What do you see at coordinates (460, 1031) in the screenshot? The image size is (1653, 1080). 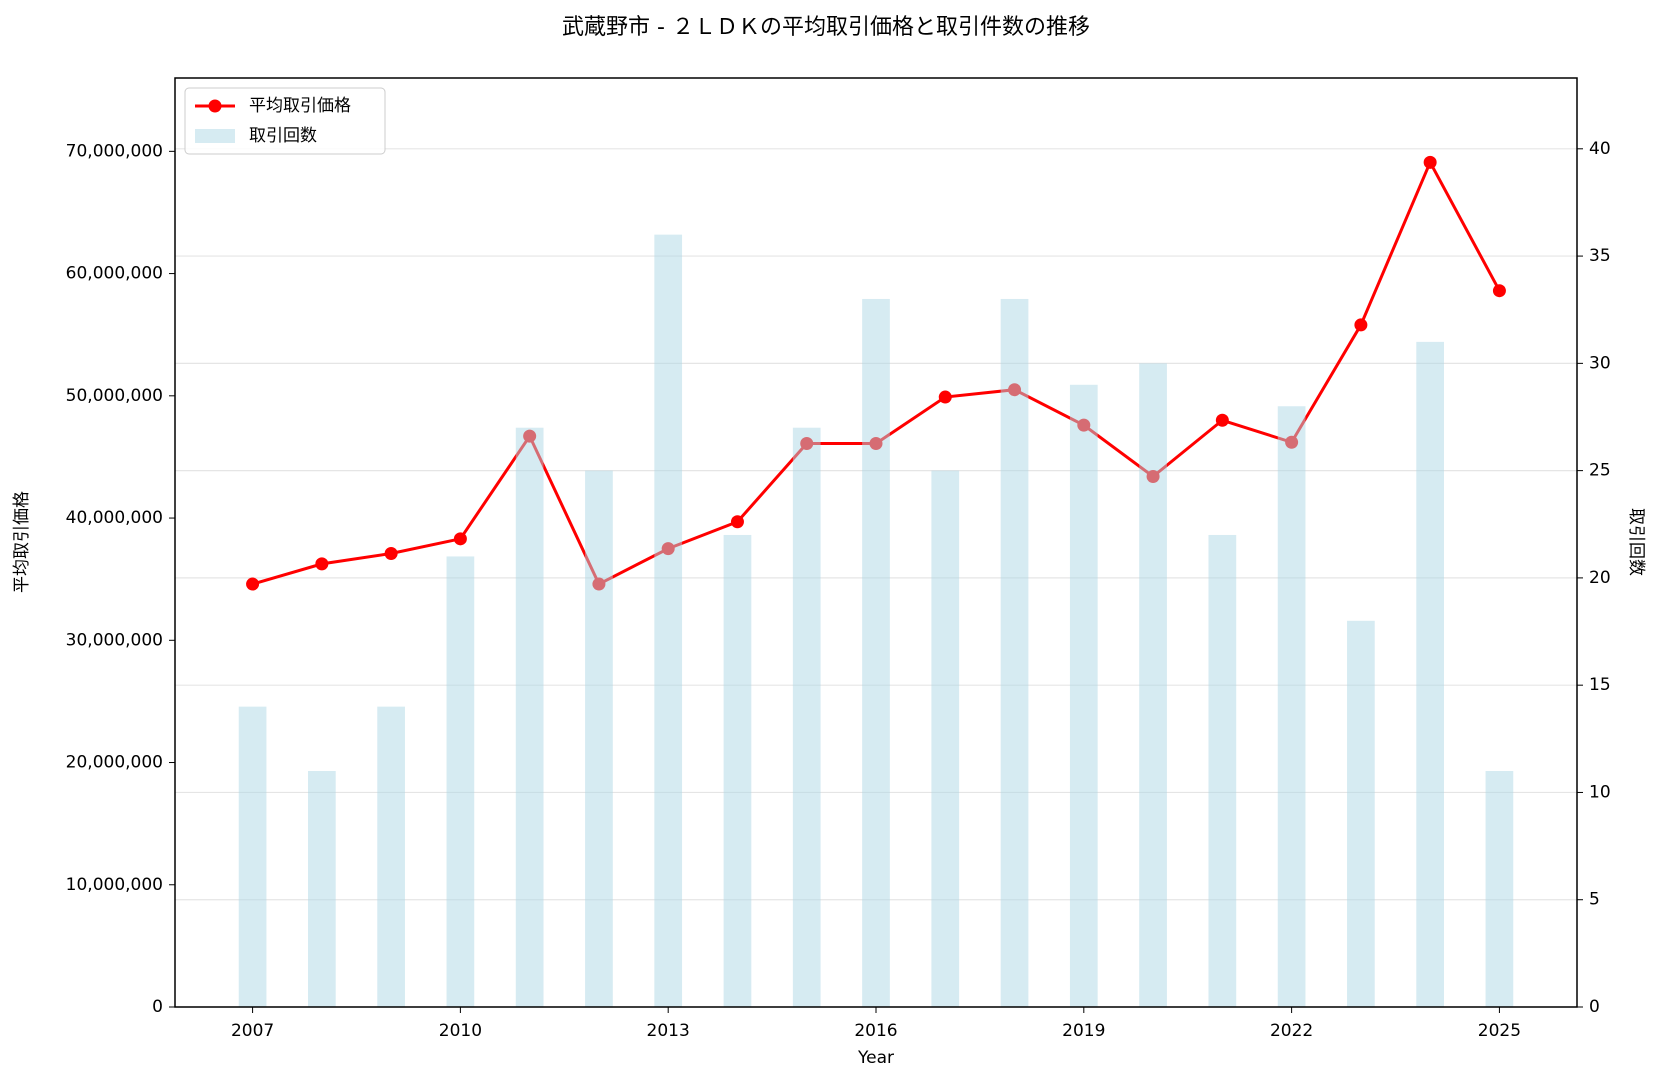 I see `x-tick-label: 2010` at bounding box center [460, 1031].